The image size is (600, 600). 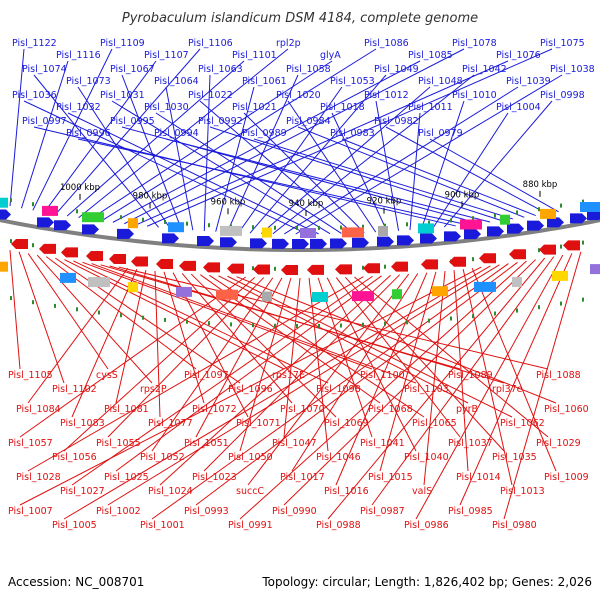 I want to click on gene-label: Pisl_1097, so click(x=206, y=375).